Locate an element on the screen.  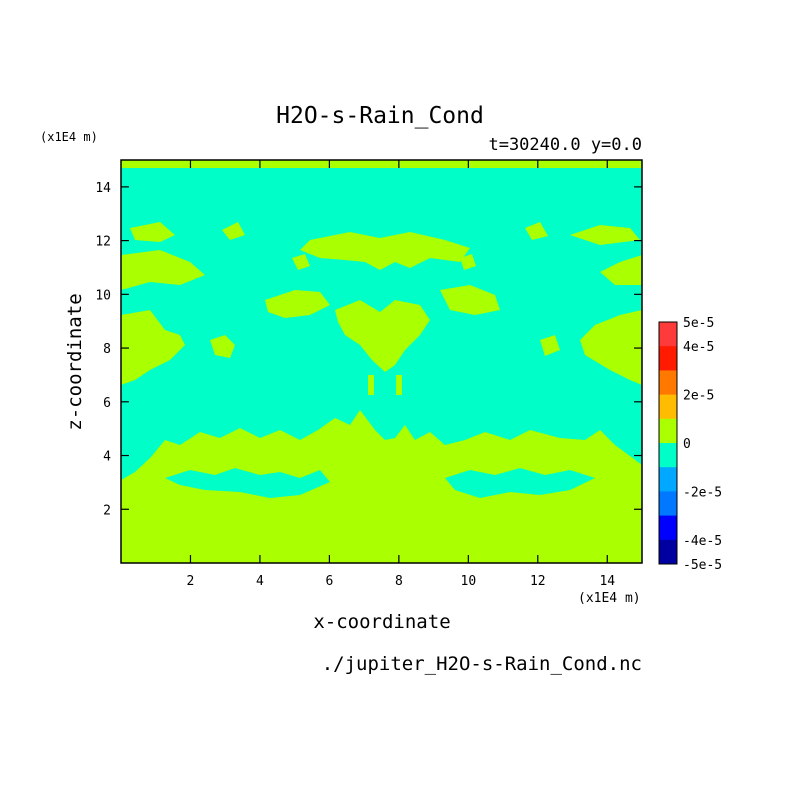
positive-region-right is located at coordinates (606, 305).